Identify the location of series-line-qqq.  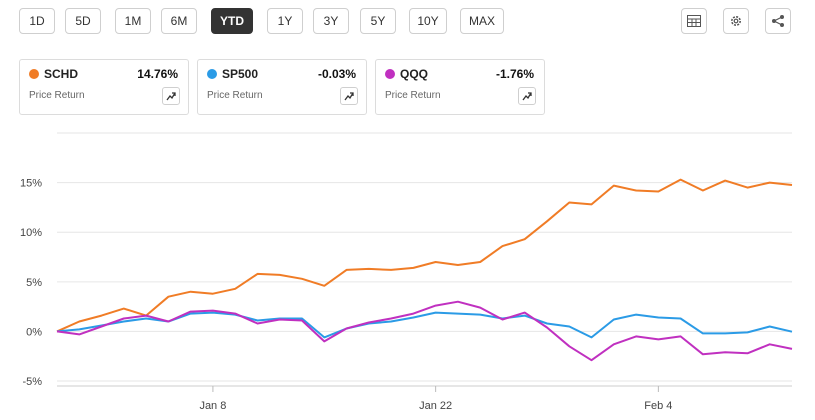
(424, 331).